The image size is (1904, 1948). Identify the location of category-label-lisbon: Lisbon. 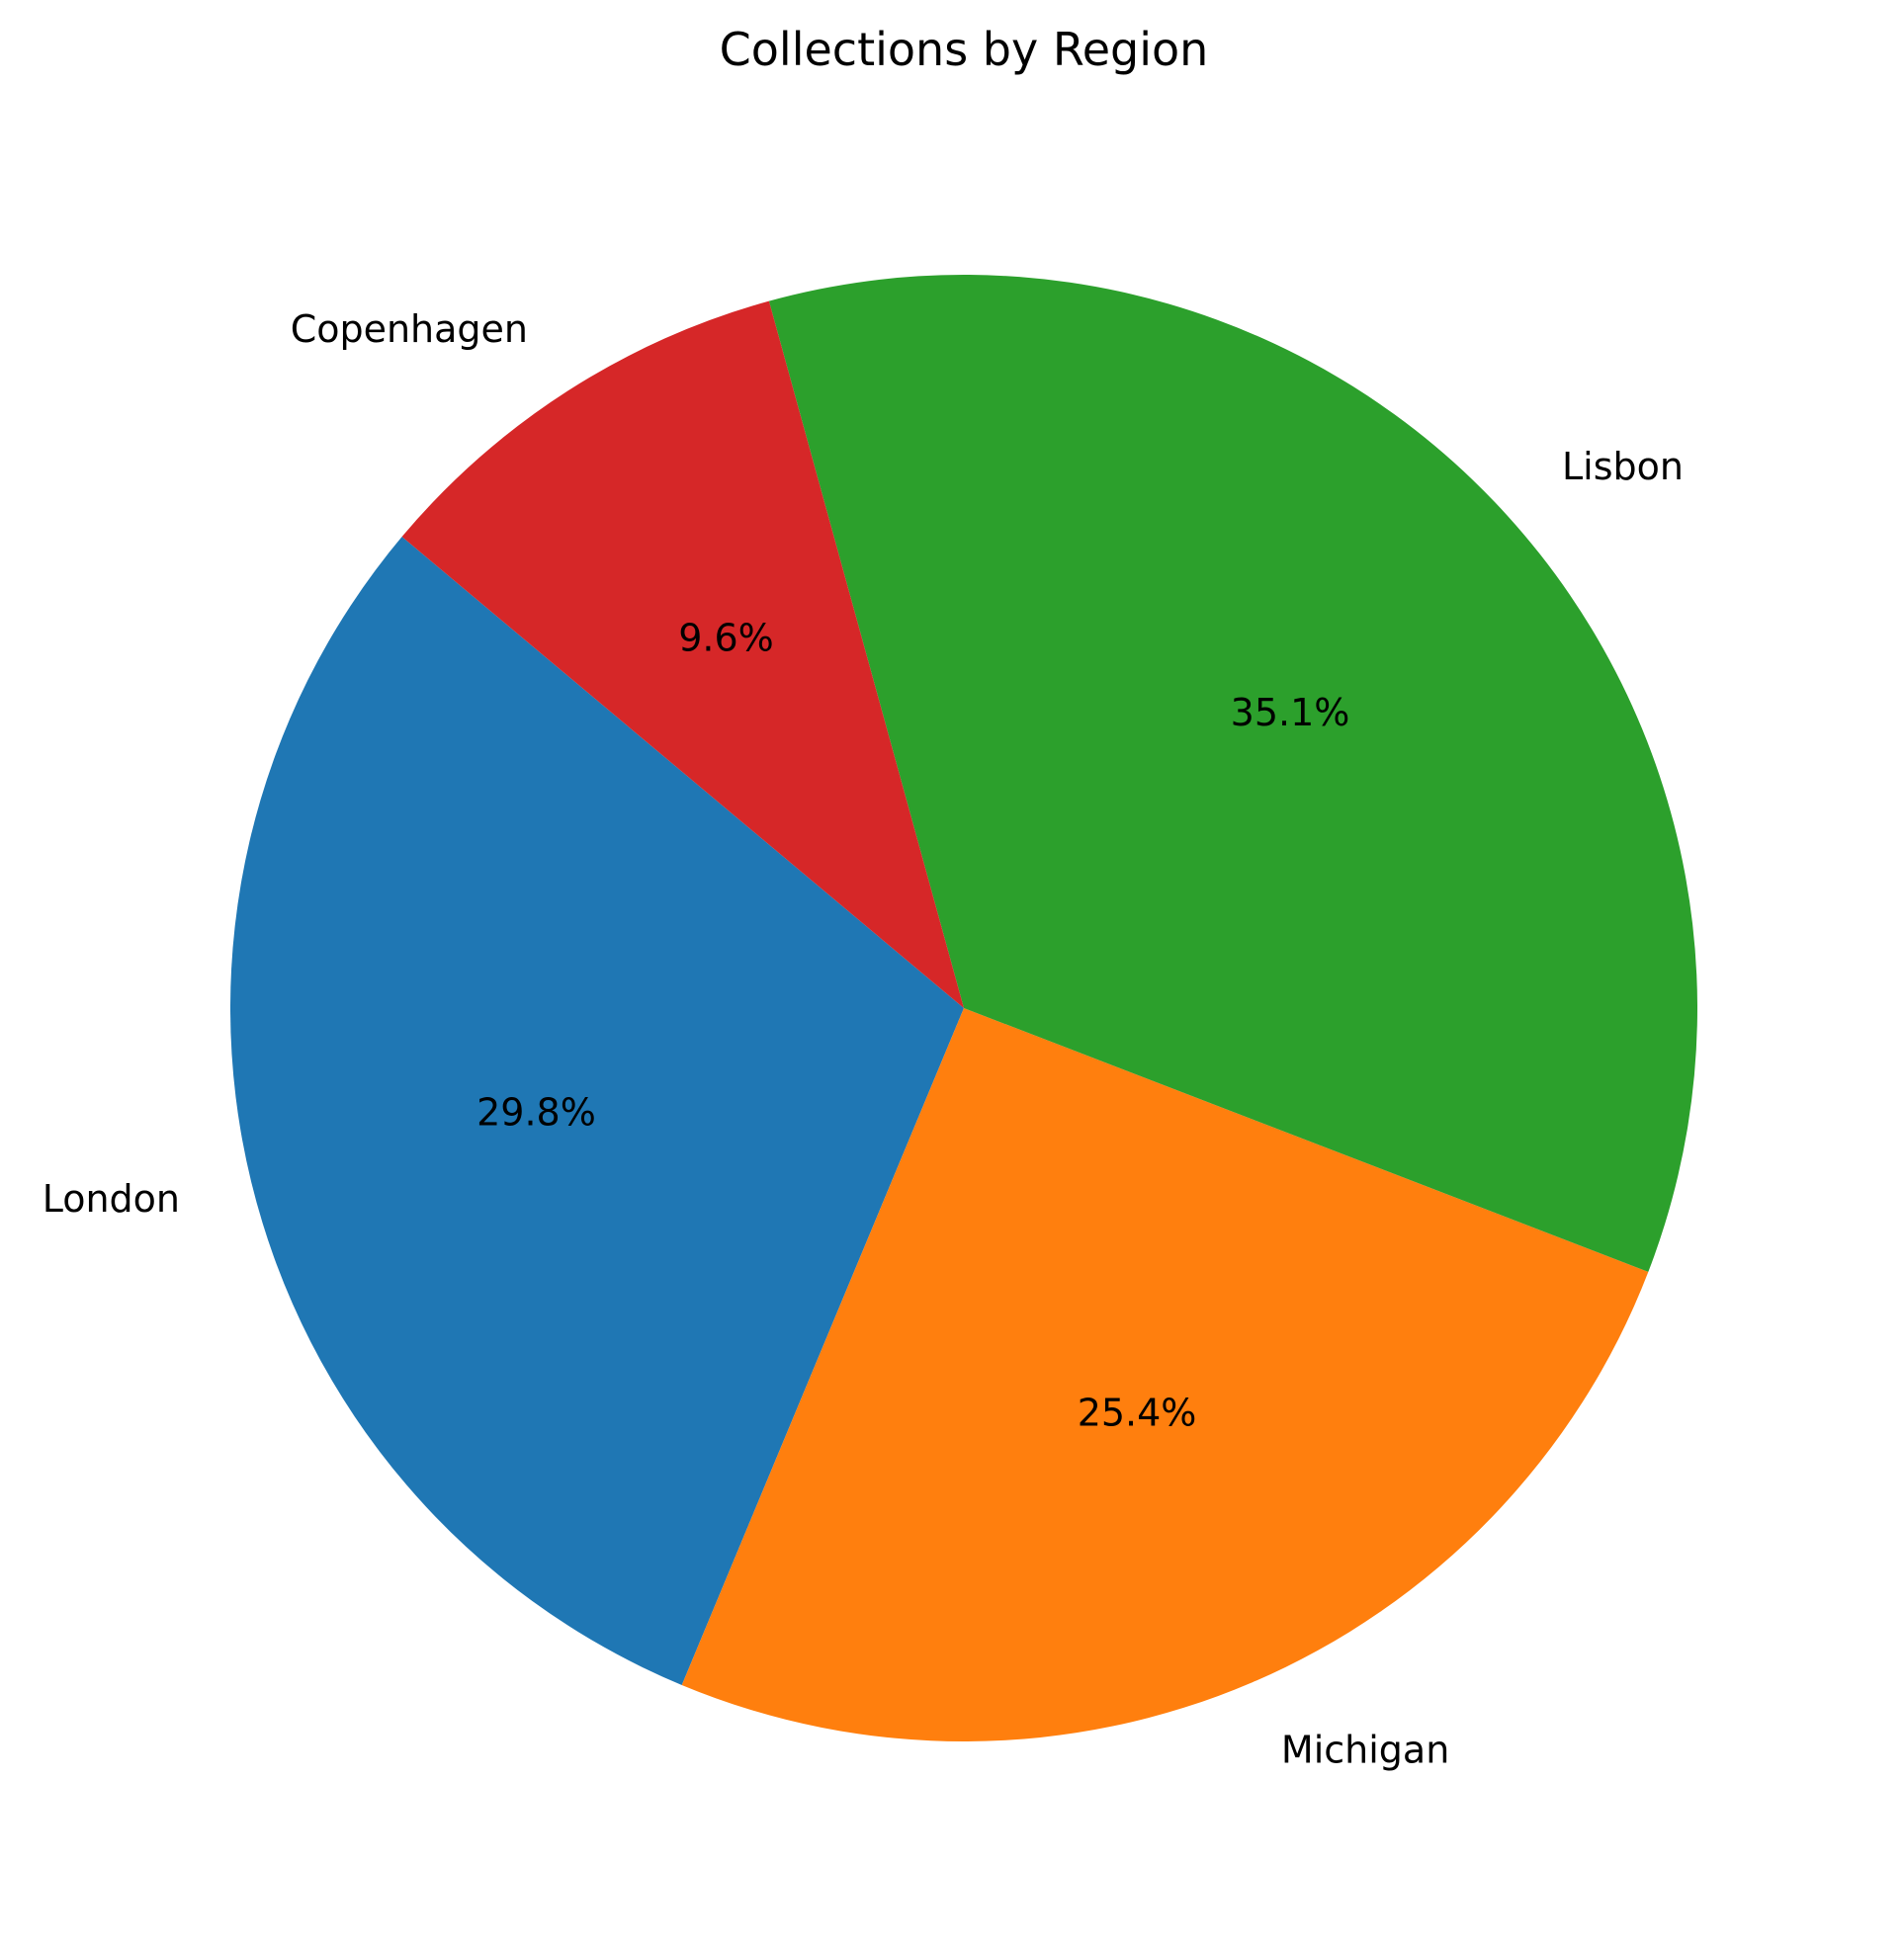
(1623, 466).